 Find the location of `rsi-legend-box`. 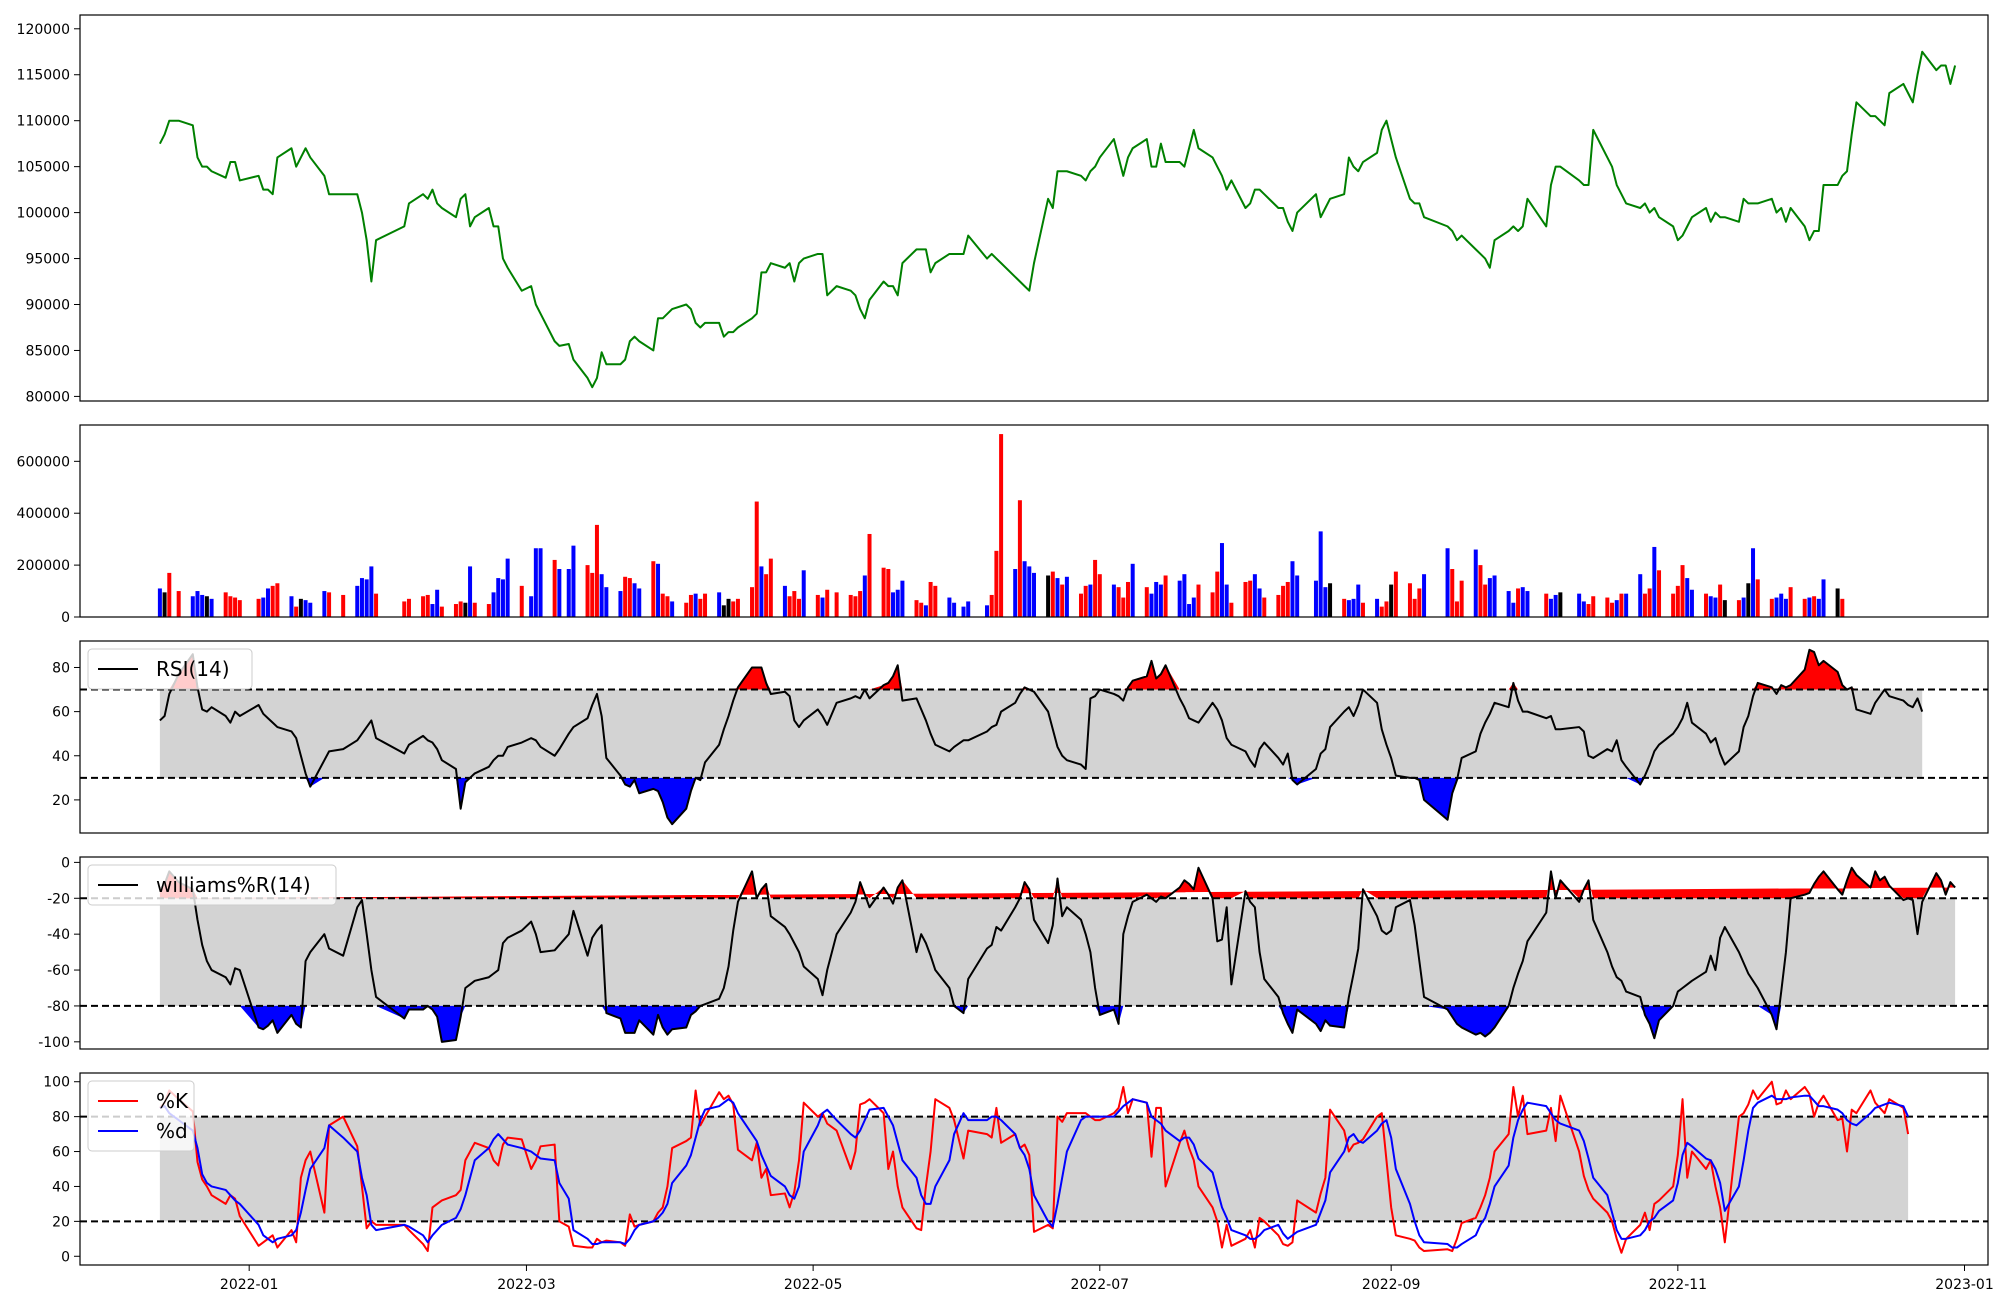

rsi-legend-box is located at coordinates (170, 669).